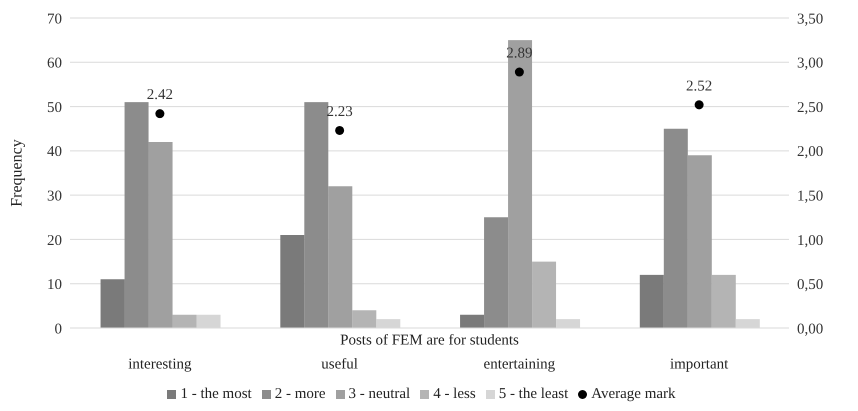 This screenshot has width=858, height=411. What do you see at coordinates (810, 196) in the screenshot?
I see `y2-tick-label: 1,50` at bounding box center [810, 196].